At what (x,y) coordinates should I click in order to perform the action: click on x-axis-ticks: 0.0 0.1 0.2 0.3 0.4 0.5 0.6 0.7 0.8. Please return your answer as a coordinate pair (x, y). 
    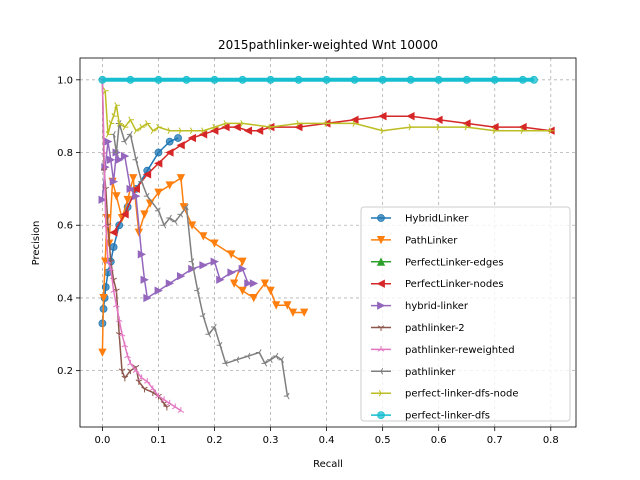
    Looking at the image, I should click on (326, 436).